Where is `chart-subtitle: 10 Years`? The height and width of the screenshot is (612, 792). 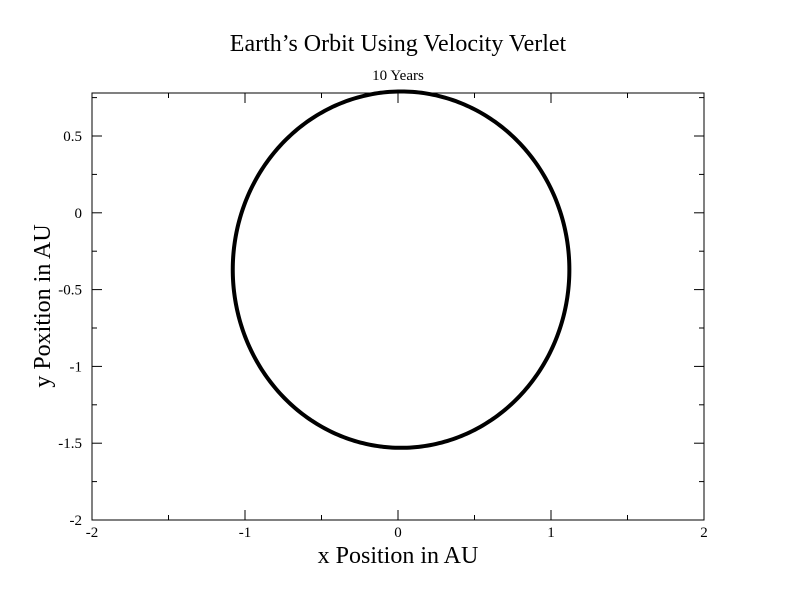 chart-subtitle: 10 Years is located at coordinates (398, 76).